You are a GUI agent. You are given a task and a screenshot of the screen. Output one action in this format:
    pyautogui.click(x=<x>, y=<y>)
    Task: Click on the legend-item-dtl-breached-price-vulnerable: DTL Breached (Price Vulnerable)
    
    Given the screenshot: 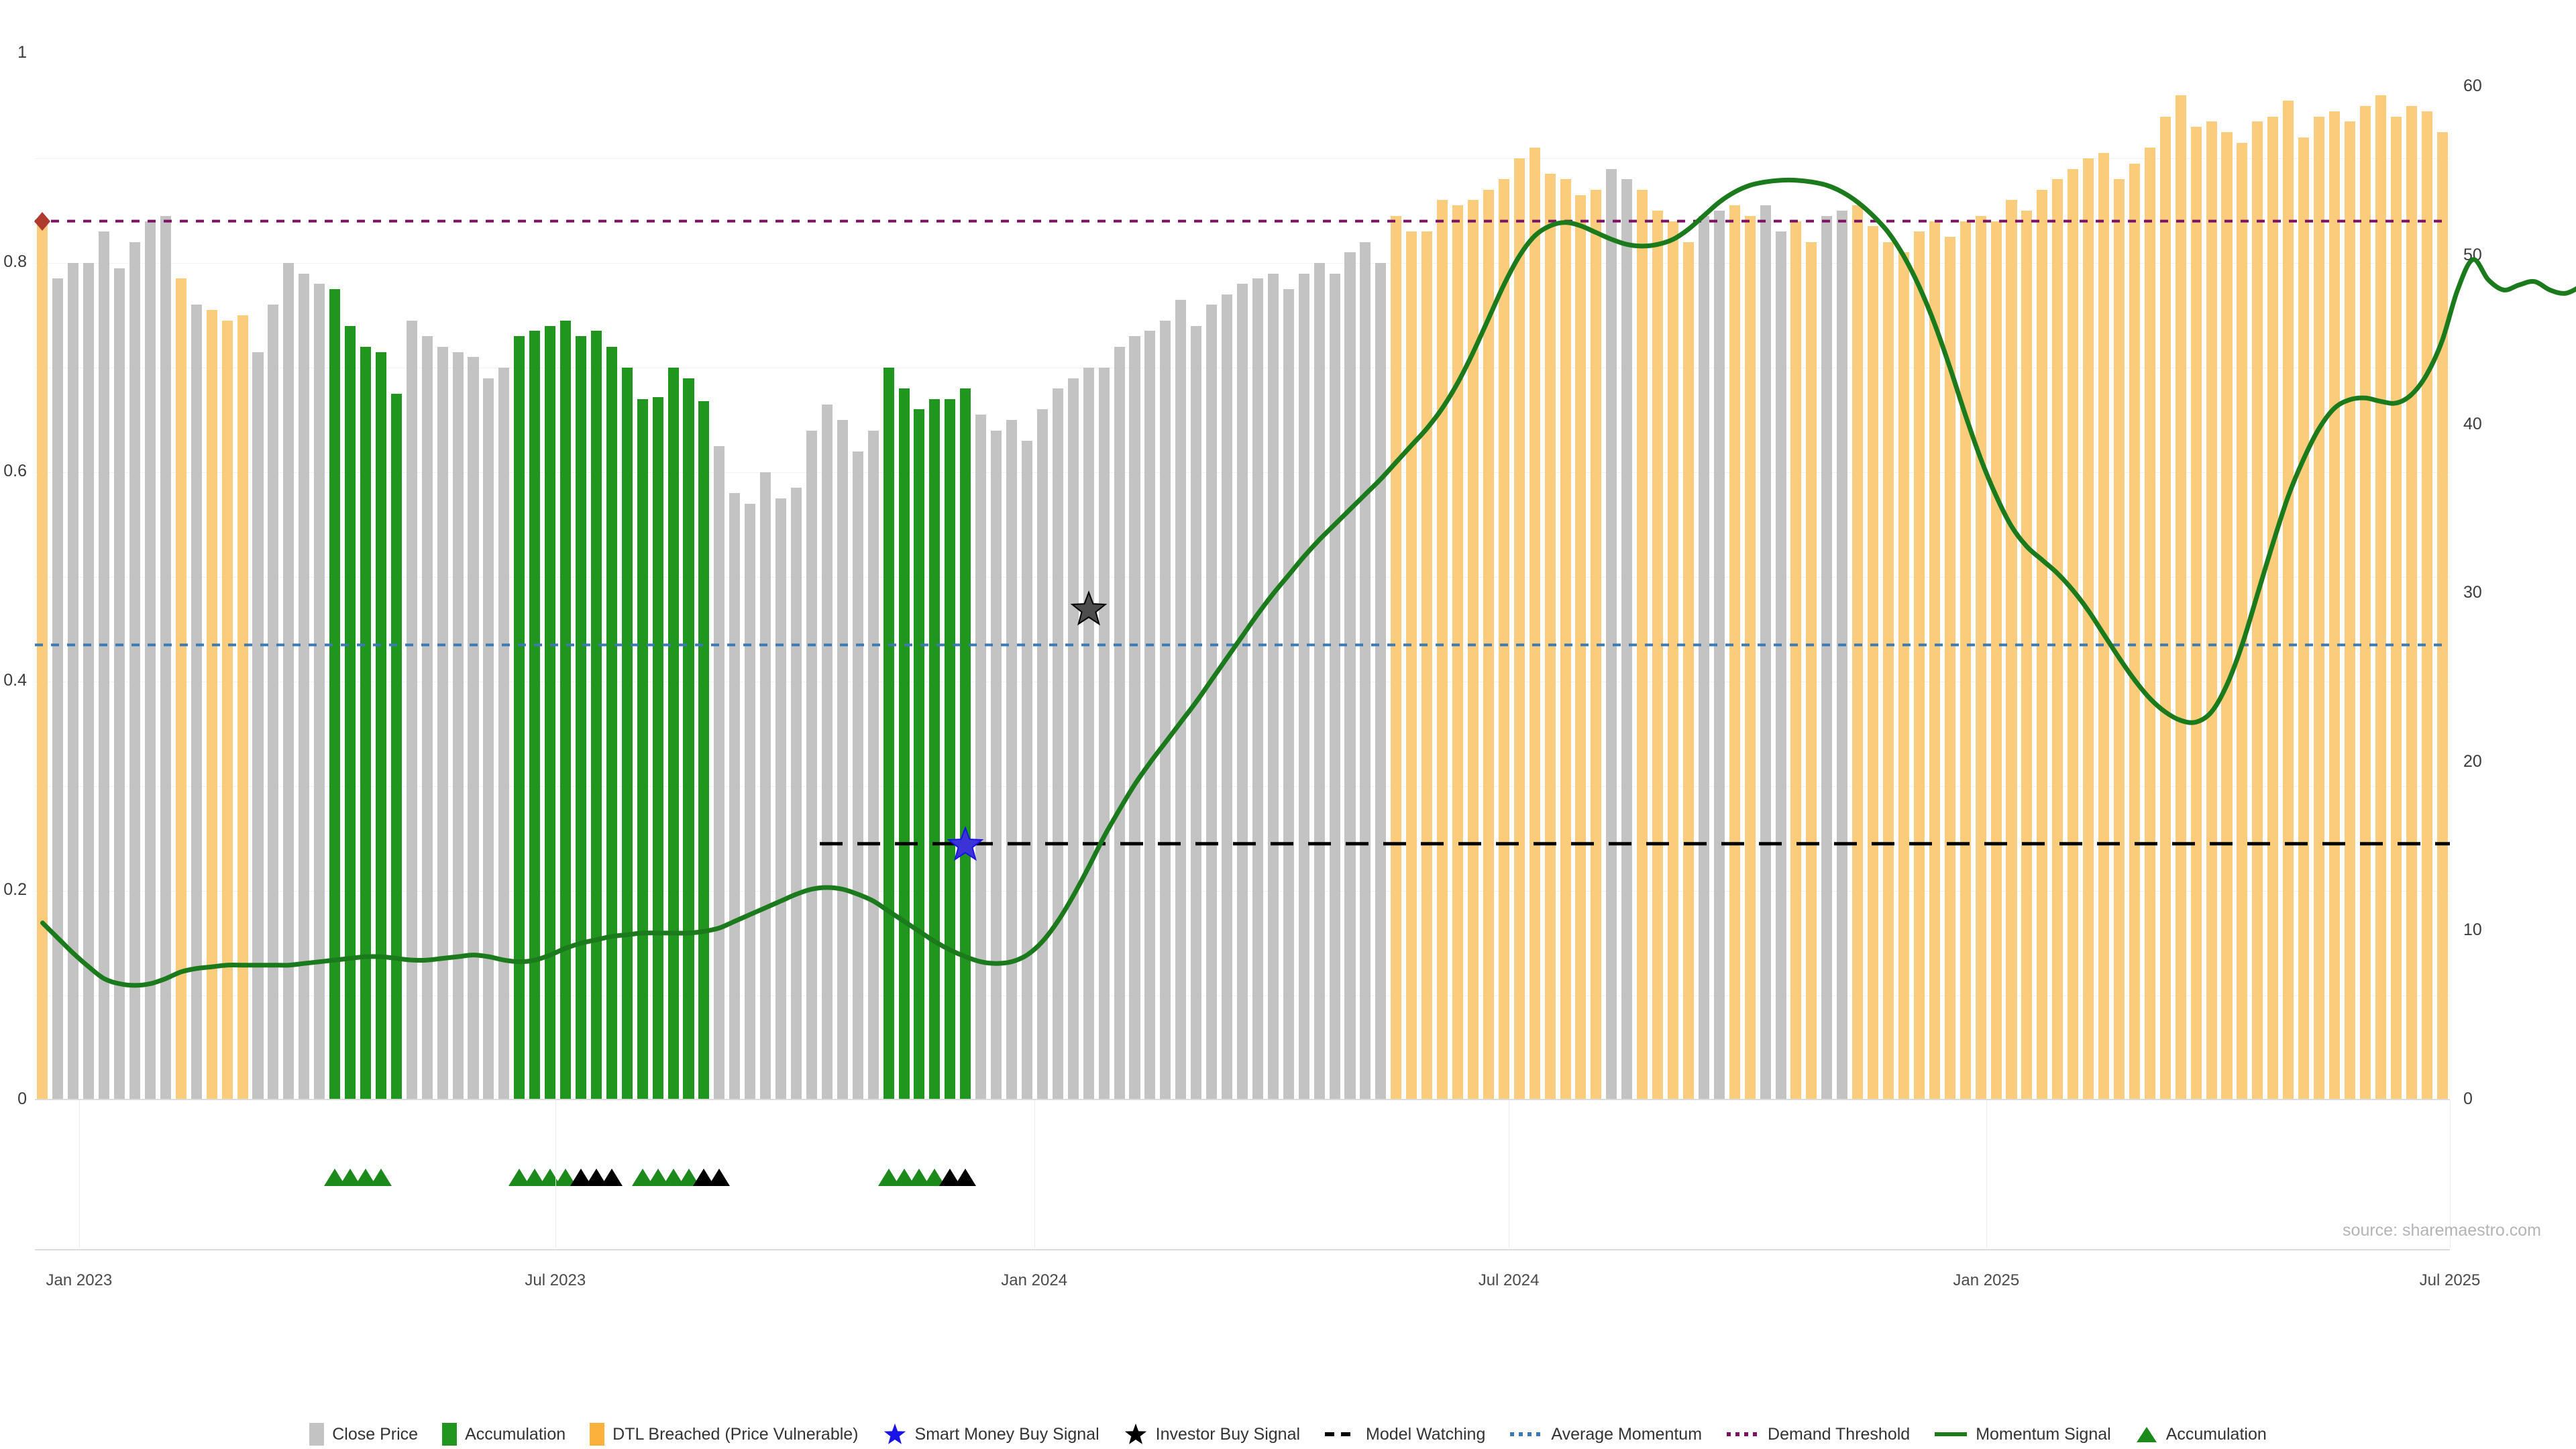 What is the action you would take?
    pyautogui.click(x=724, y=1434)
    